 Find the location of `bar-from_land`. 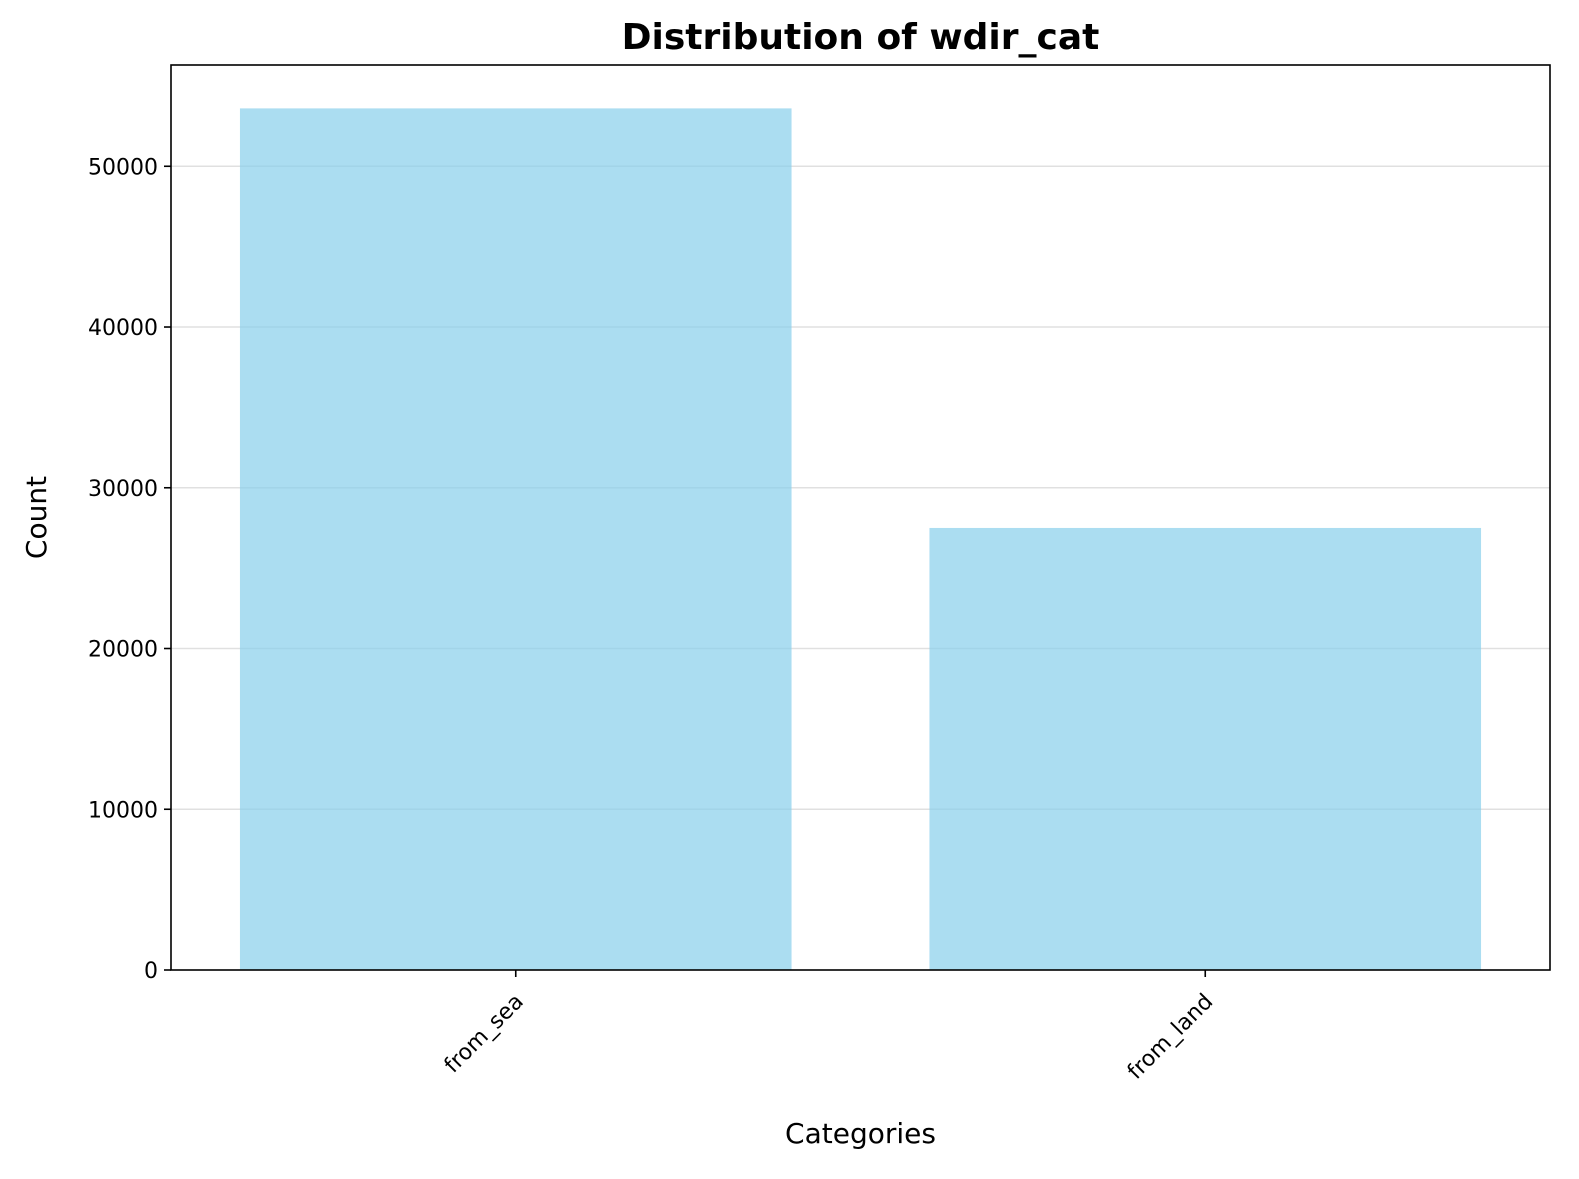

bar-from_land is located at coordinates (1205, 748).